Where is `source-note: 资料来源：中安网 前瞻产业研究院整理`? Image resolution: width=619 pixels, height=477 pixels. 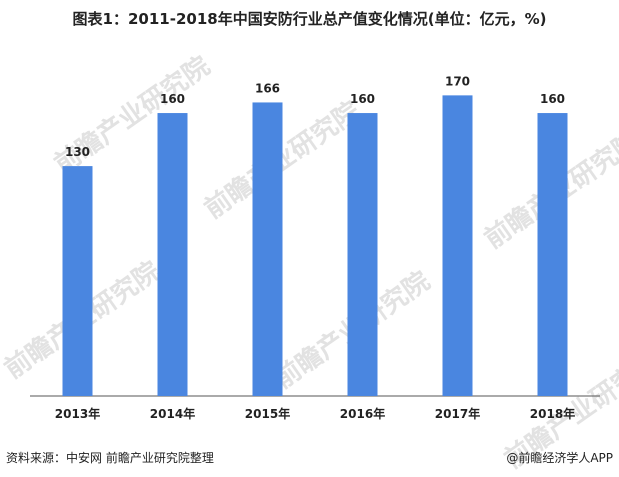 source-note: 资料来源：中安网 前瞻产业研究院整理 is located at coordinates (110, 458).